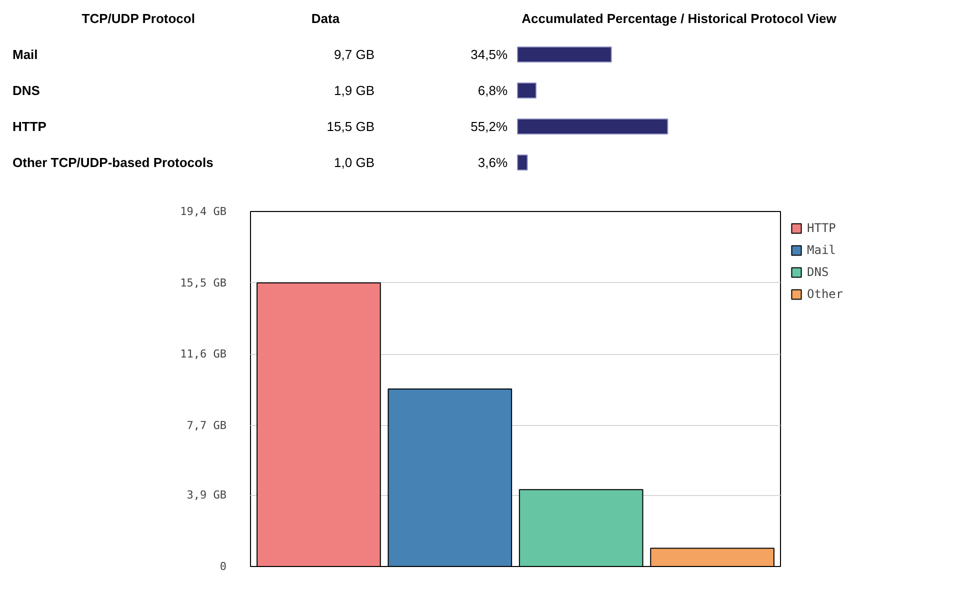 The width and height of the screenshot is (977, 592). I want to click on text: 1,9 GB, so click(354, 90).